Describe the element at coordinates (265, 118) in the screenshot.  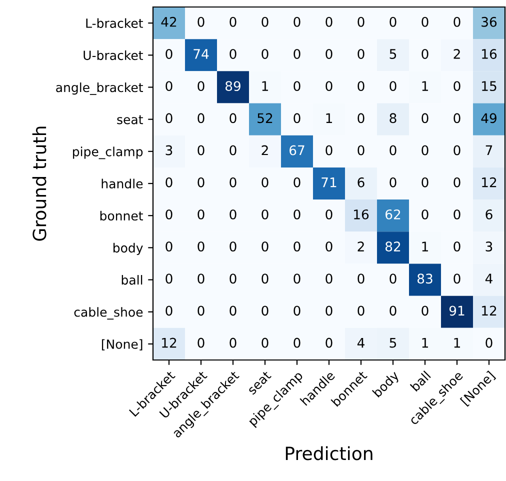
I see `data-label: 52` at that location.